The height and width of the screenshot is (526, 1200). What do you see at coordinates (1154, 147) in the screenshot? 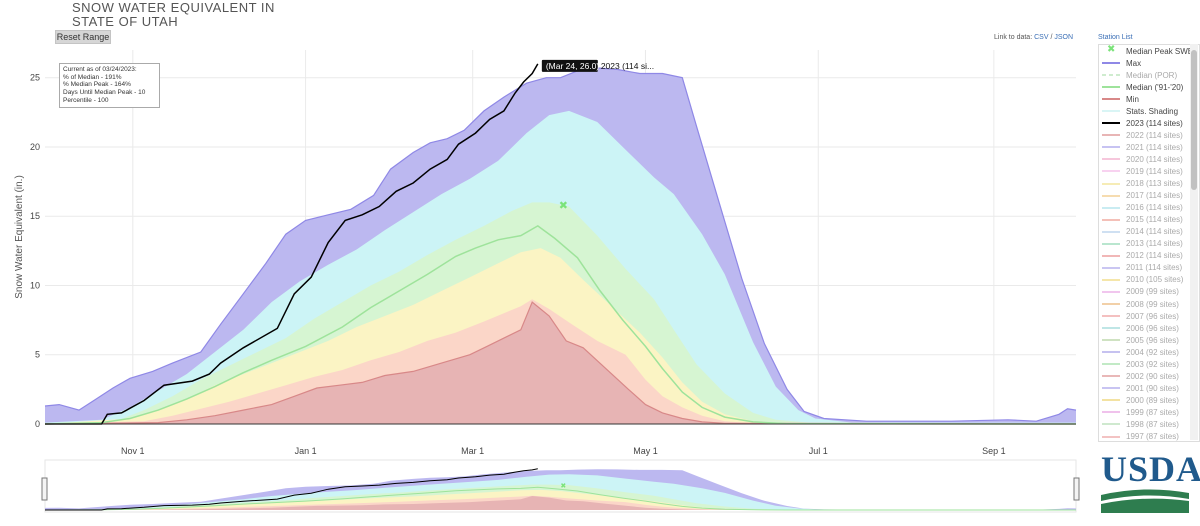
I see `legend-label: 2021 (114 sites)` at bounding box center [1154, 147].